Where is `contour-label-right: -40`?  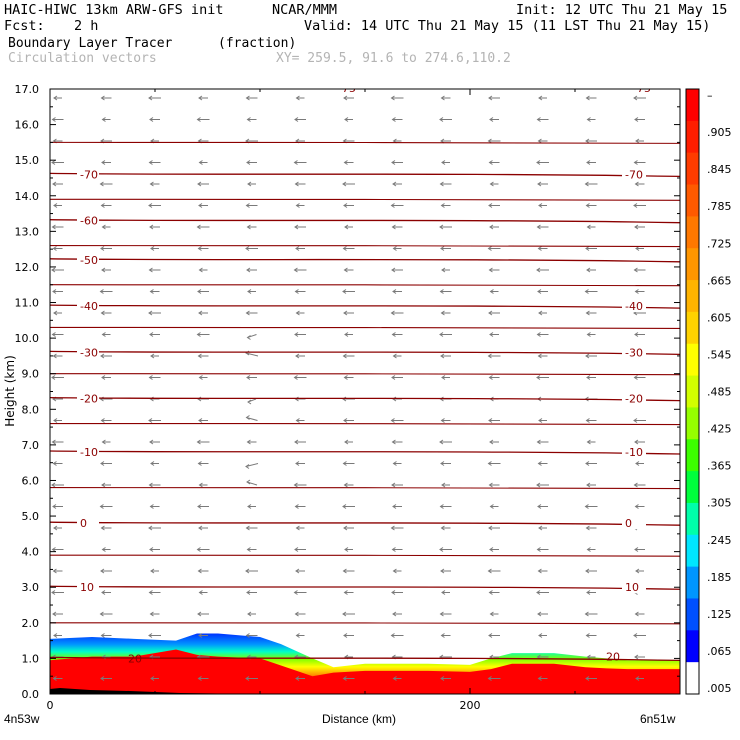
contour-label-right: -40 is located at coordinates (634, 306).